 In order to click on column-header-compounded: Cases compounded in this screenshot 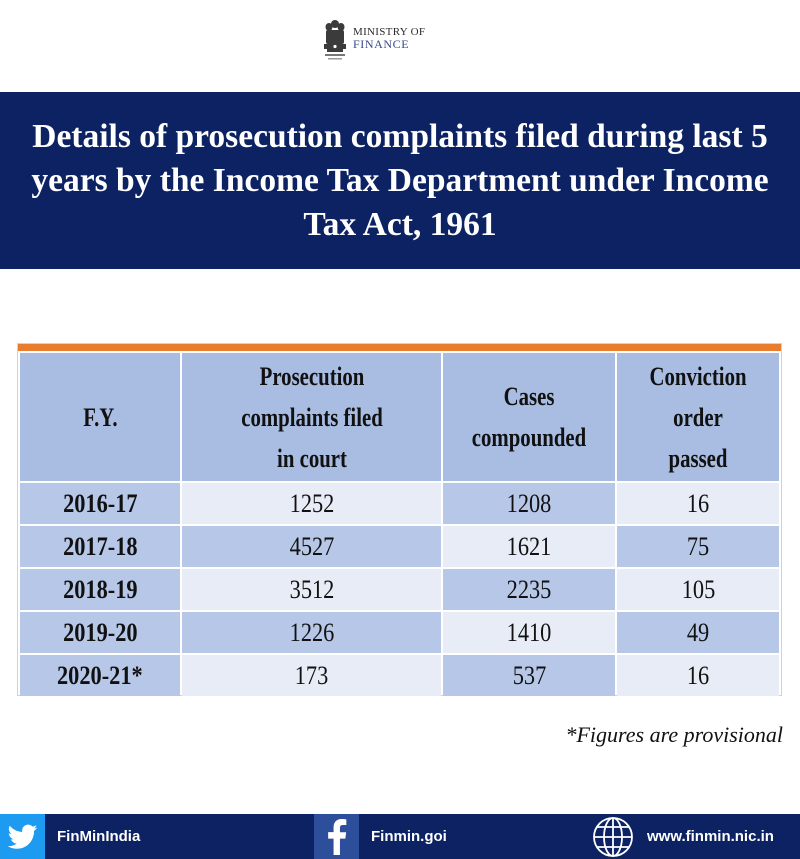, I will do `click(529, 417)`.